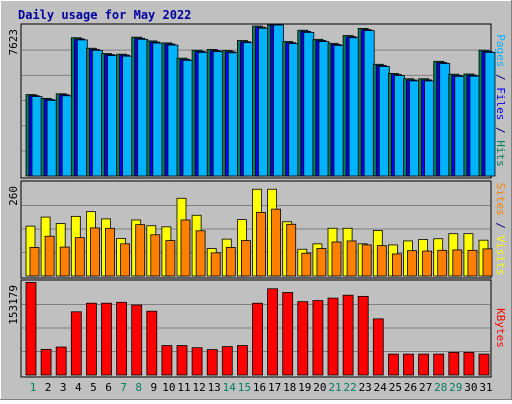 The height and width of the screenshot is (404, 512). What do you see at coordinates (334, 387) in the screenshot?
I see `x-tick-label-day-21: 21` at bounding box center [334, 387].